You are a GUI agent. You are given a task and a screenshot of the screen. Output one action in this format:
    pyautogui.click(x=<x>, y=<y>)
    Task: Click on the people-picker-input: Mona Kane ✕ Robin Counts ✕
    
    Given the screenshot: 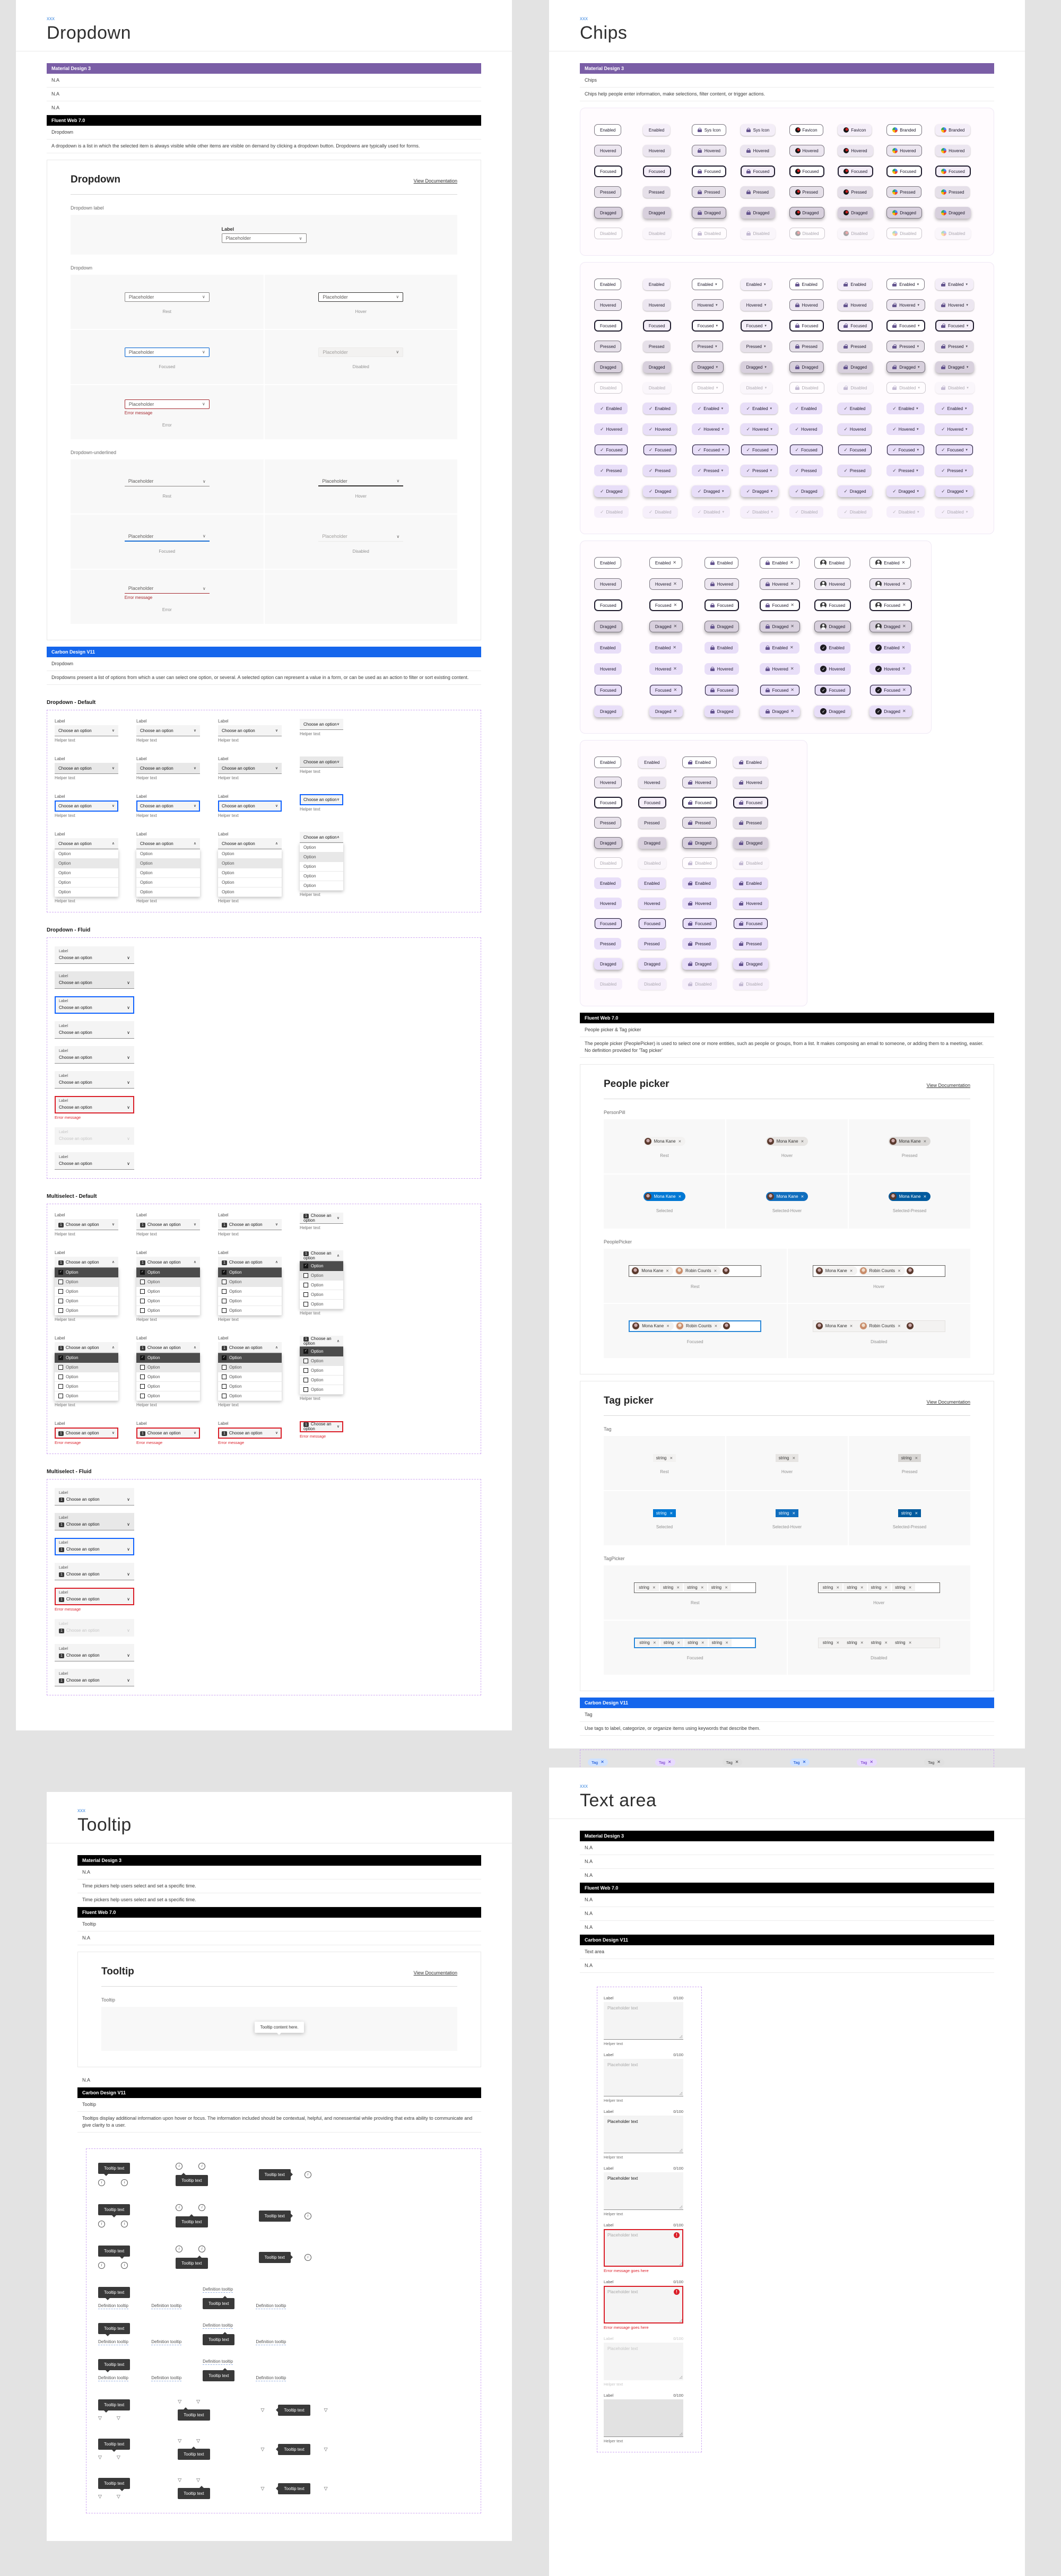 What is the action you would take?
    pyautogui.click(x=878, y=1271)
    